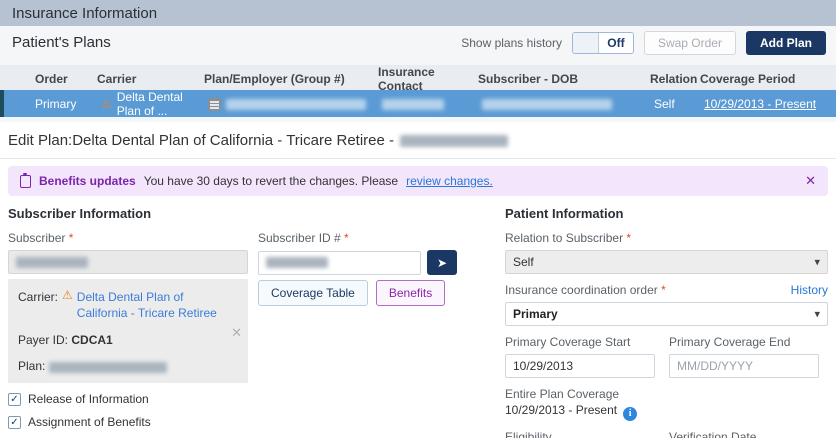 Image resolution: width=836 pixels, height=438 pixels. What do you see at coordinates (128, 262) in the screenshot?
I see `subscriber-field` at bounding box center [128, 262].